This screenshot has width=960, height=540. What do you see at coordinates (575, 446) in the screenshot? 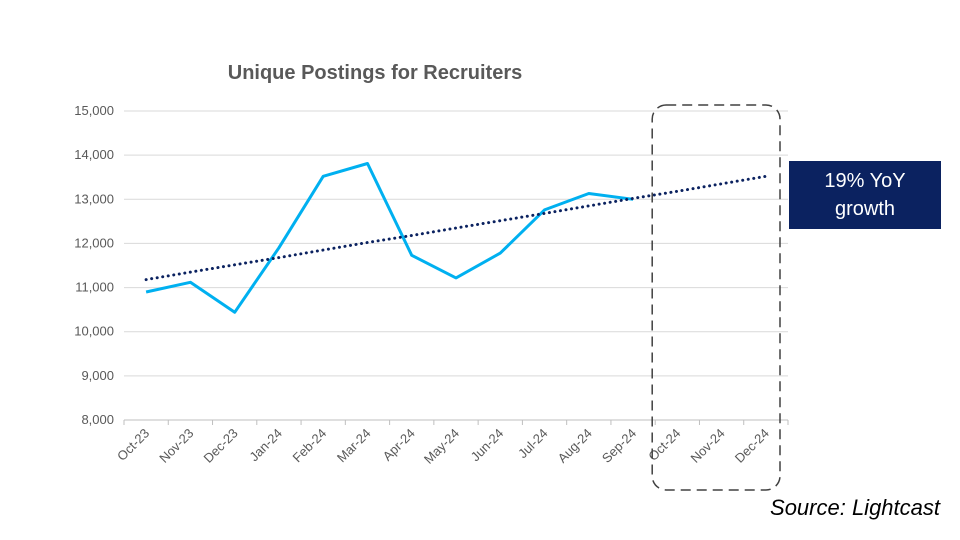
I see `x-tick-label: Aug-24` at bounding box center [575, 446].